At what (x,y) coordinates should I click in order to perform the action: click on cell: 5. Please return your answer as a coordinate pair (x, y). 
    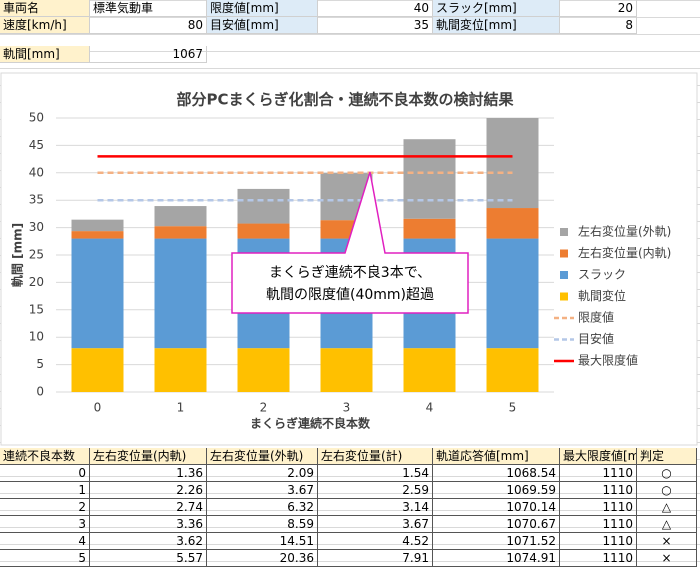
    Looking at the image, I should click on (45, 558).